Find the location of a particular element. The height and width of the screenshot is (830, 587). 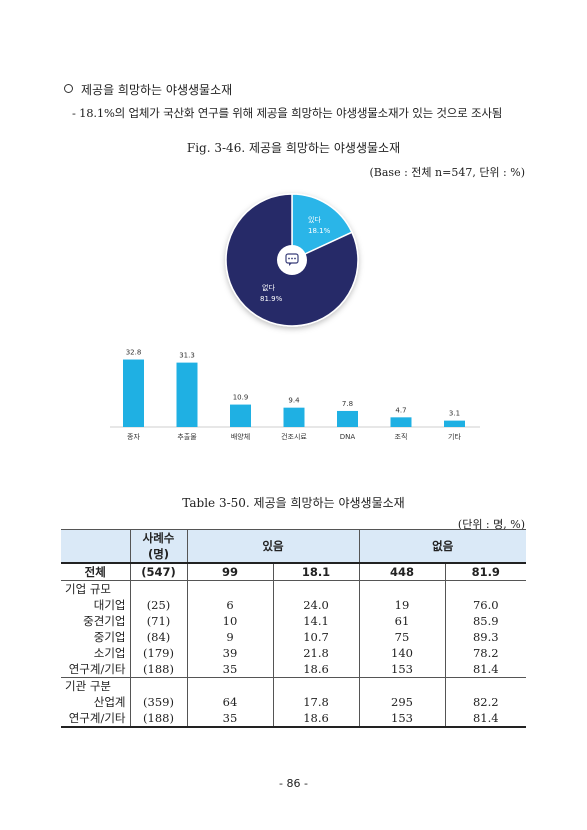

cell-yes-p: 17.8 is located at coordinates (315, 702).